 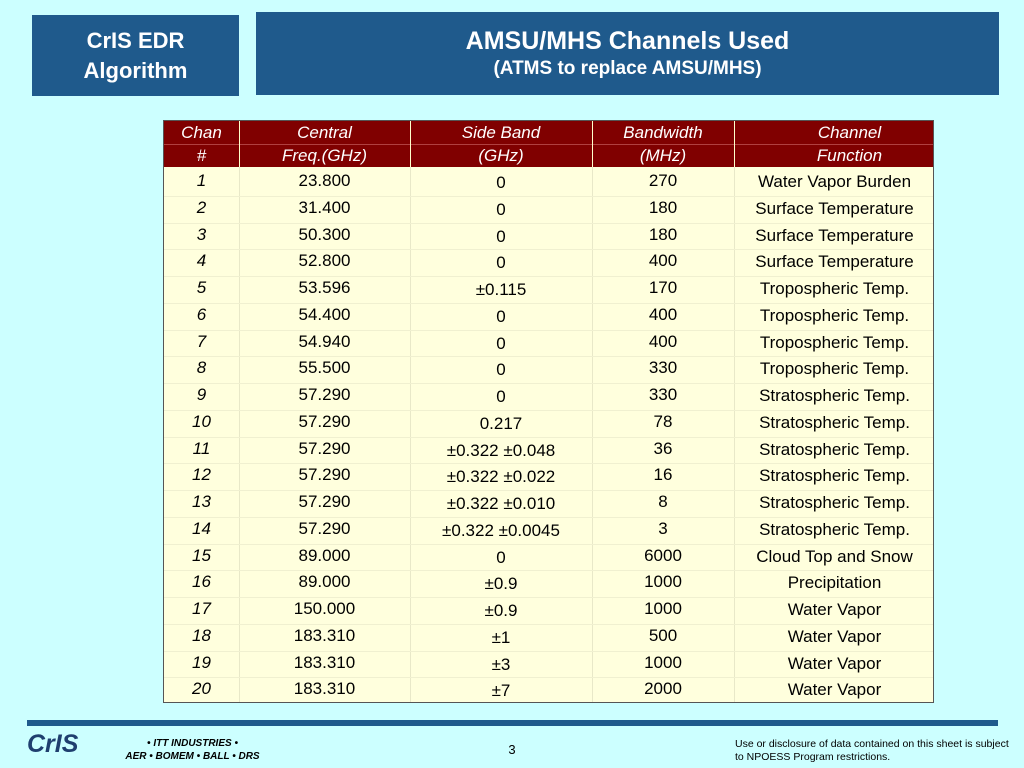 What do you see at coordinates (135, 70) in the screenshot?
I see `section-title-line2: Algorithm` at bounding box center [135, 70].